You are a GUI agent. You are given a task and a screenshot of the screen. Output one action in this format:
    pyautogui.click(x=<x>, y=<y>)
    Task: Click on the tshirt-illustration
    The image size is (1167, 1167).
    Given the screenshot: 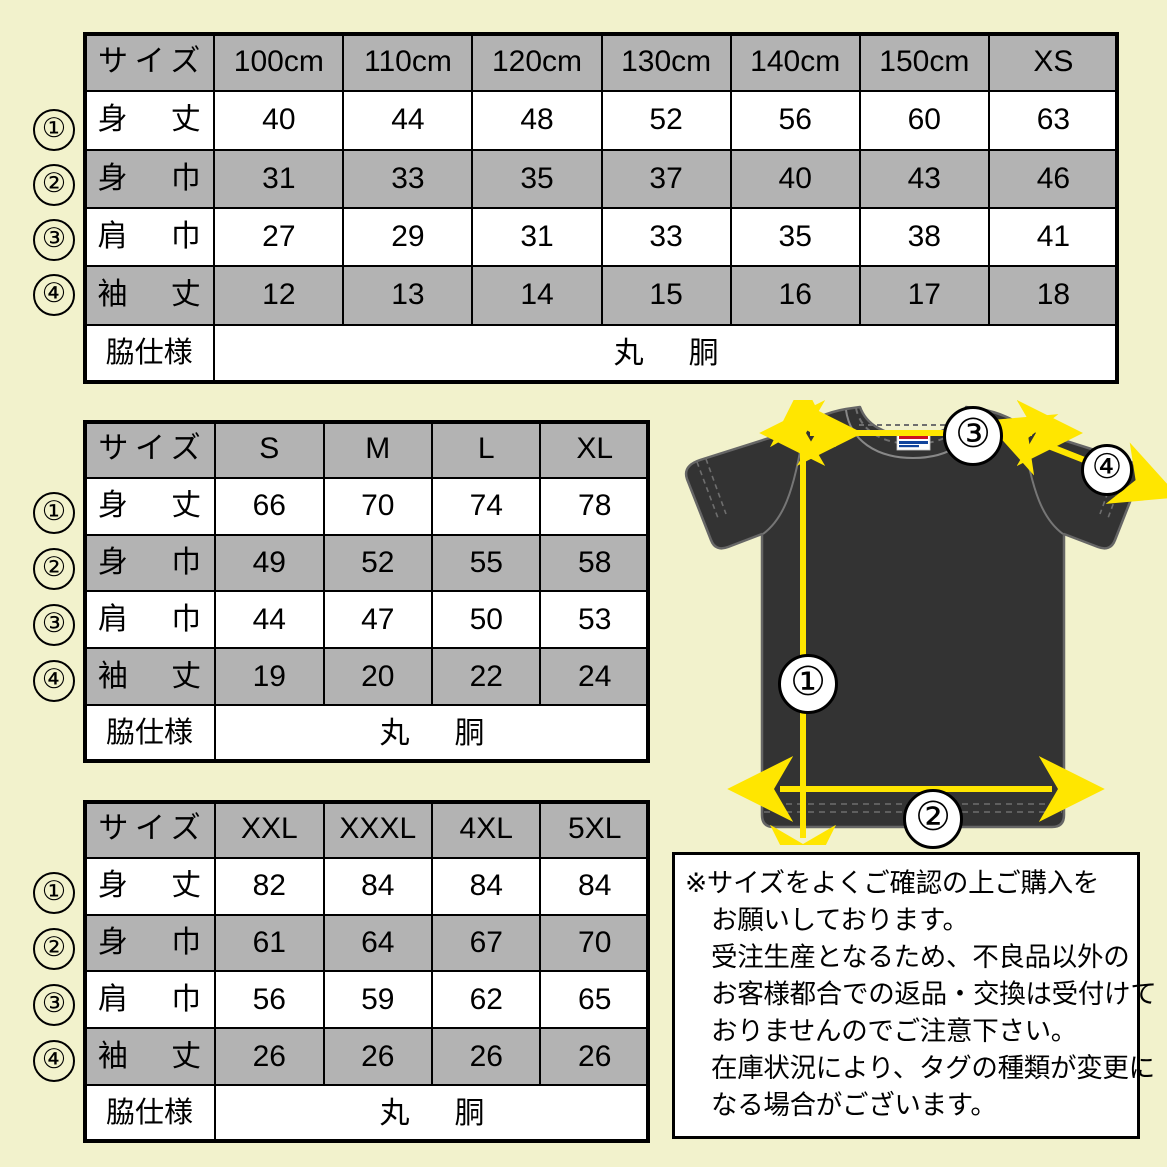 What is the action you would take?
    pyautogui.click(x=913, y=617)
    